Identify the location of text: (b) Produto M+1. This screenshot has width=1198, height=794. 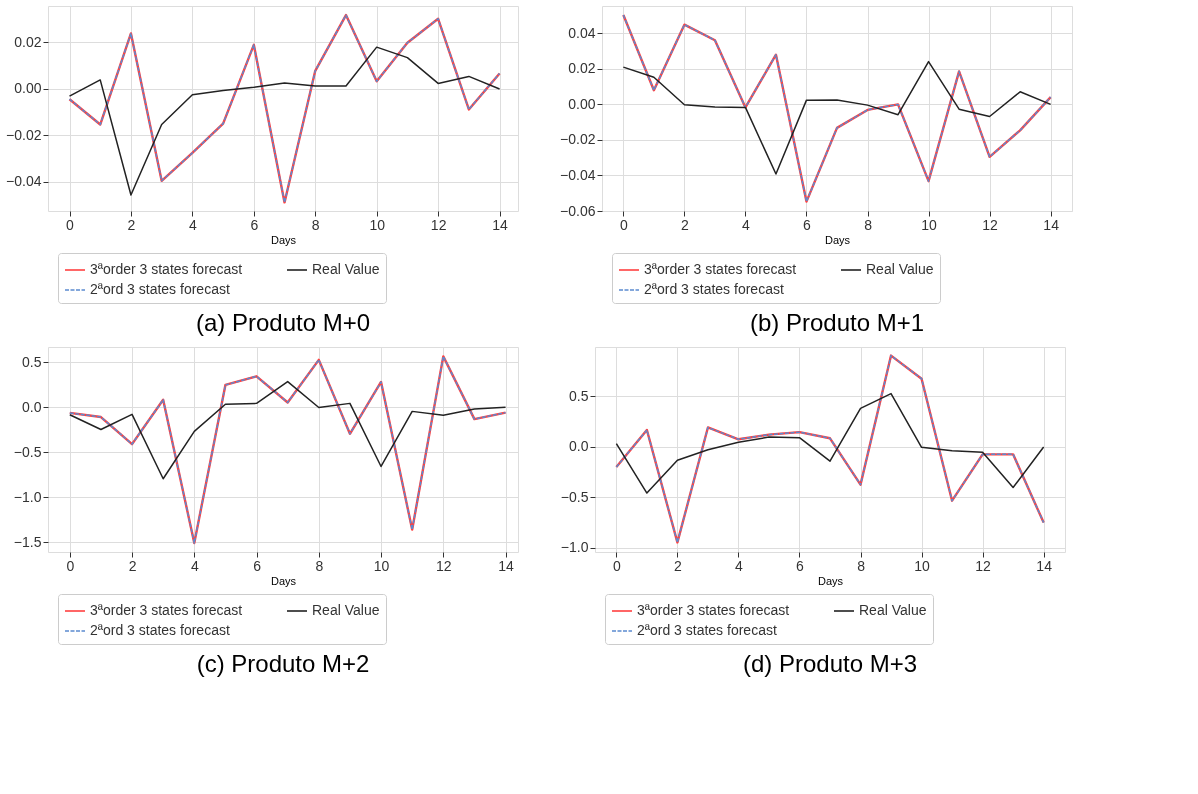
(837, 322).